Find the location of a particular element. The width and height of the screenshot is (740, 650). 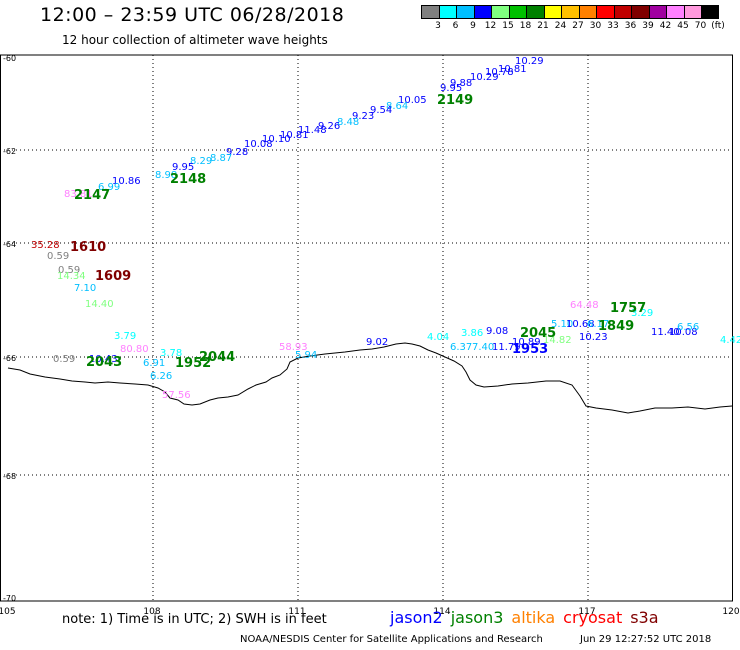

swh-label: 4.04 is located at coordinates (438, 337).